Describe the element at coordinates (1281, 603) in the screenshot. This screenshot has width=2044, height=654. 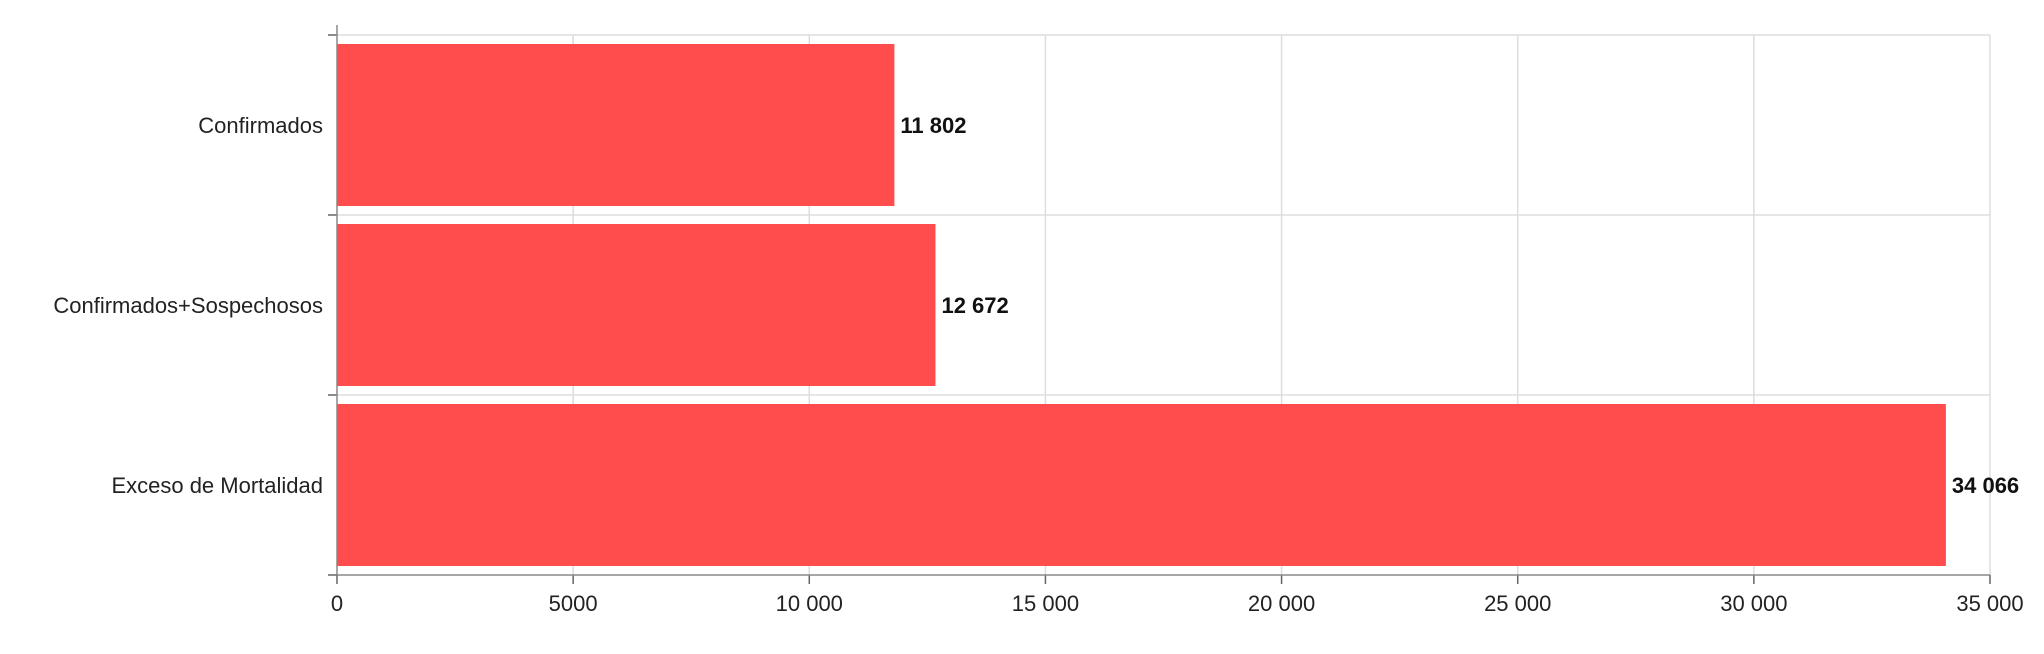
I see `x-tick-label: 20 000` at that location.